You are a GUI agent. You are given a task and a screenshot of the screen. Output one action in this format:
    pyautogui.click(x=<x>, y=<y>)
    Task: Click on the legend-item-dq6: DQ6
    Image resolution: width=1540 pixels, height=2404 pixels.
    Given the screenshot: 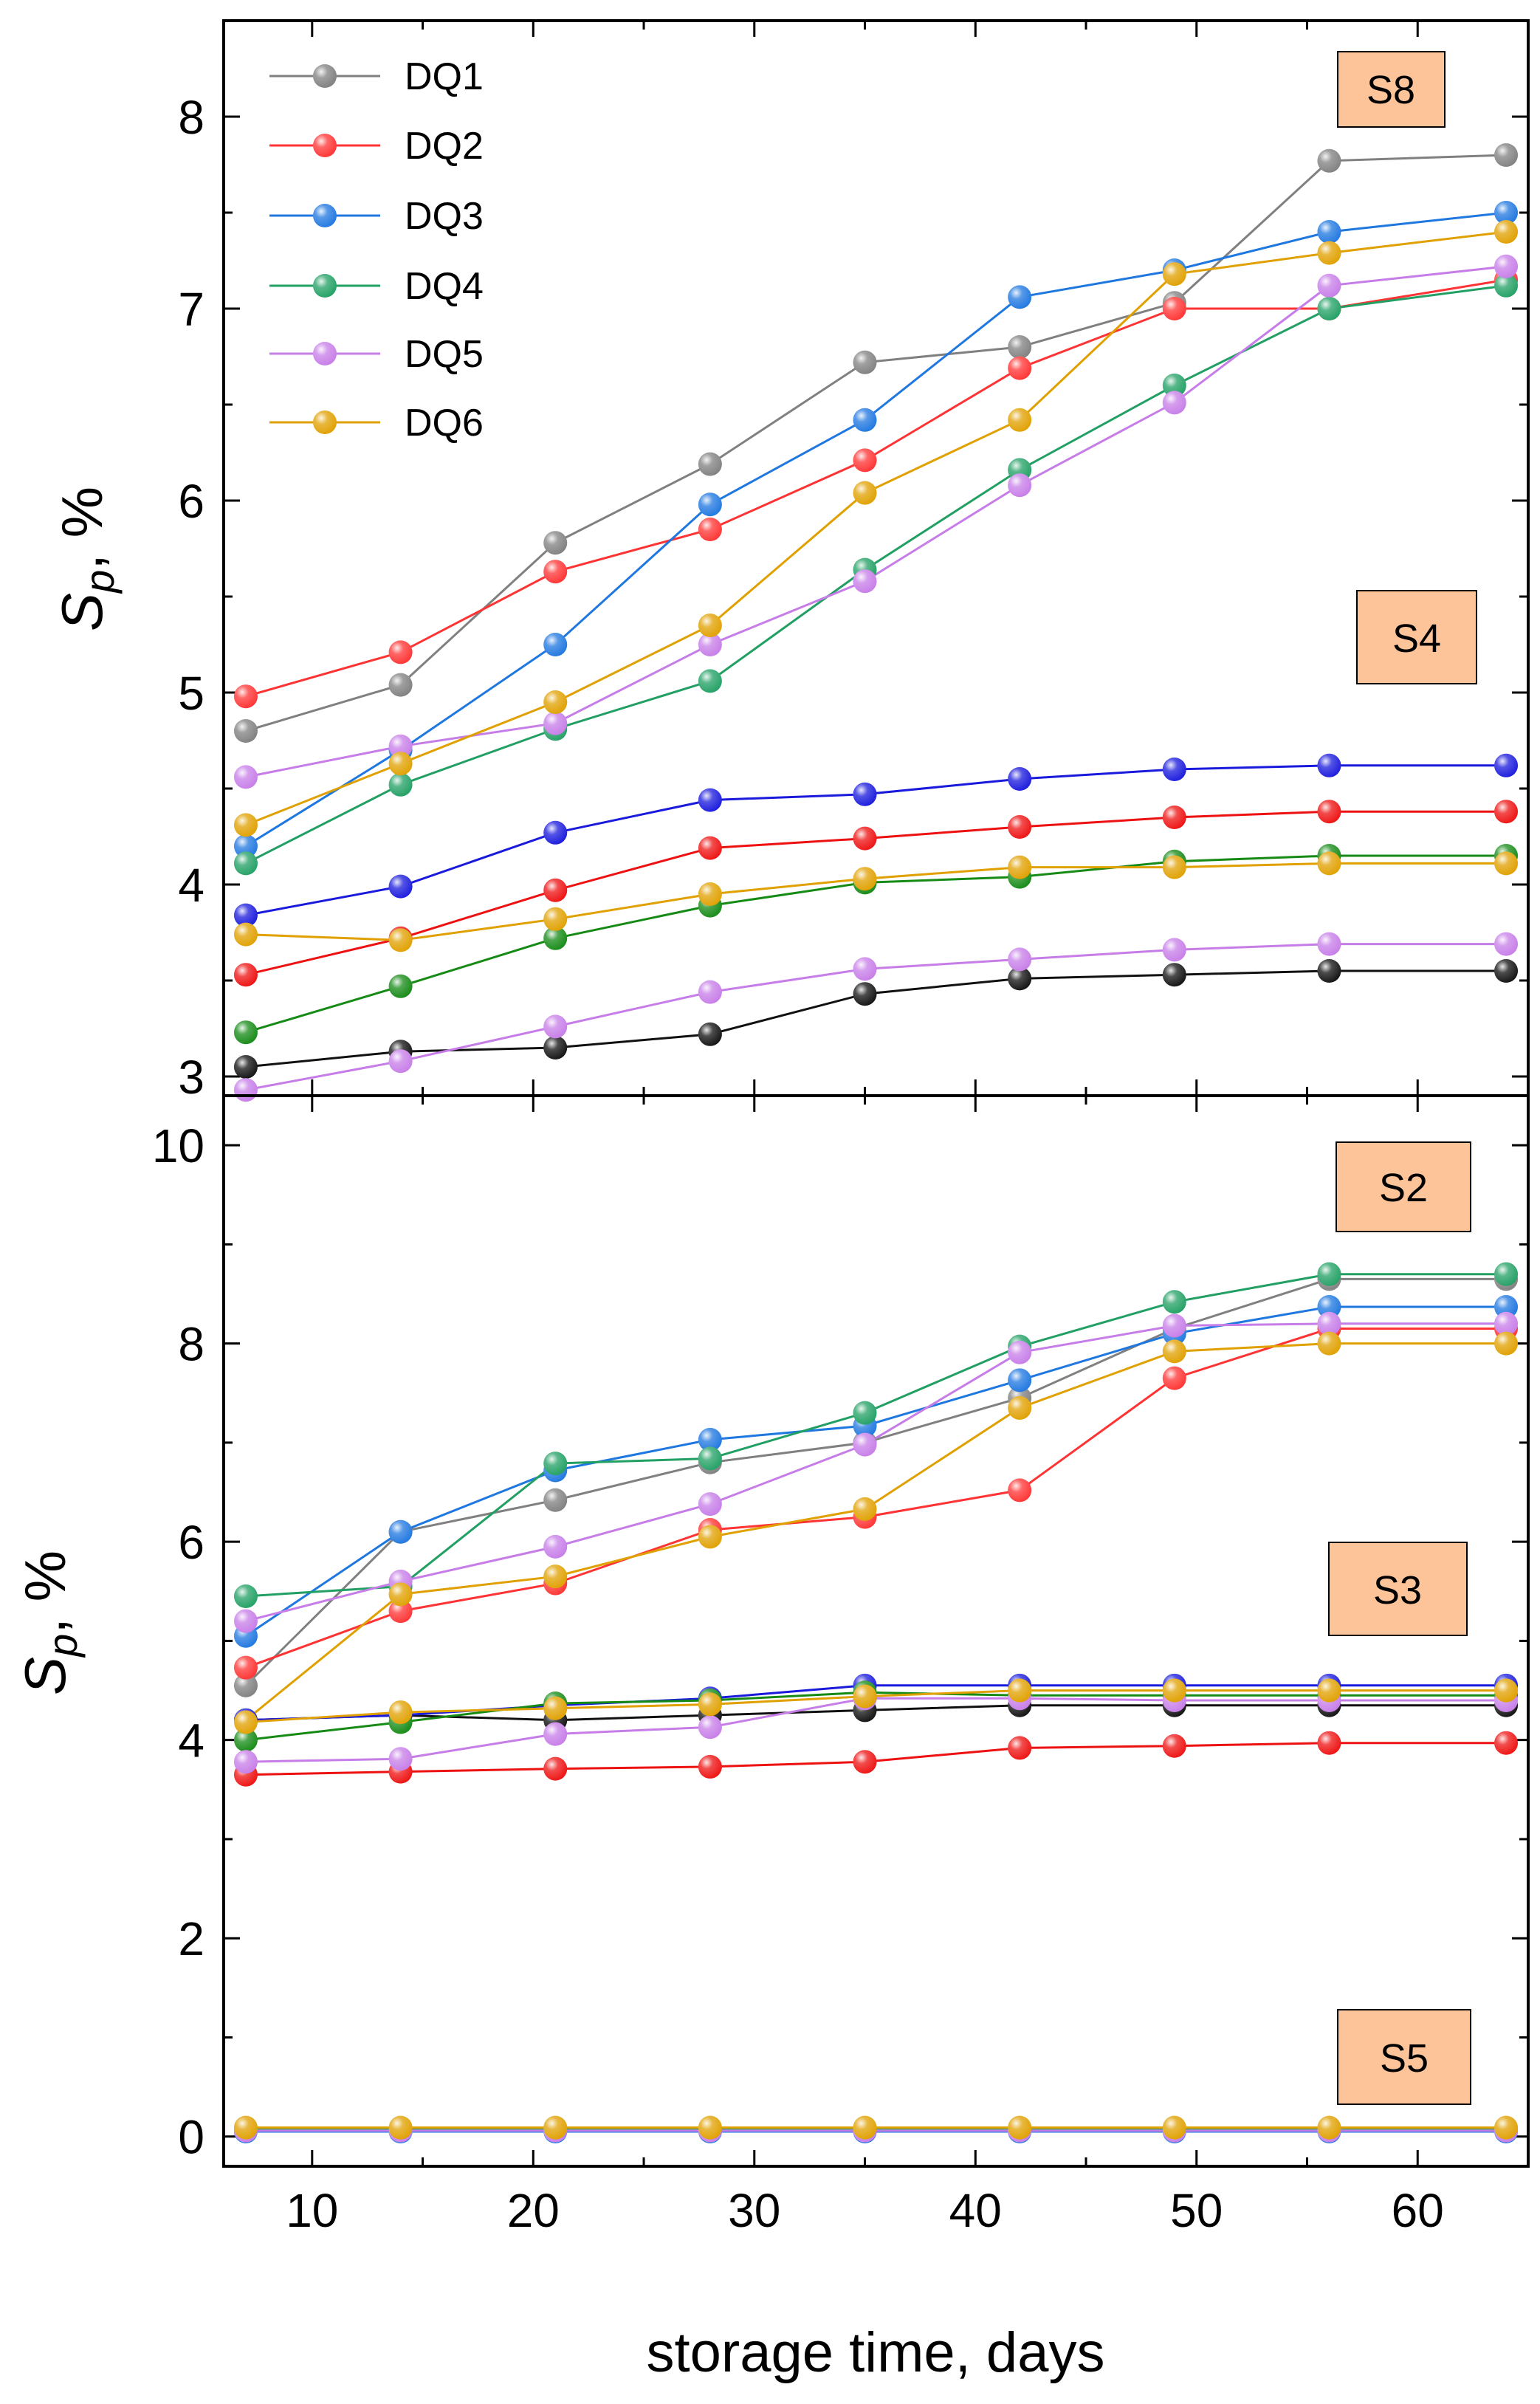 What is the action you would take?
    pyautogui.click(x=376, y=423)
    